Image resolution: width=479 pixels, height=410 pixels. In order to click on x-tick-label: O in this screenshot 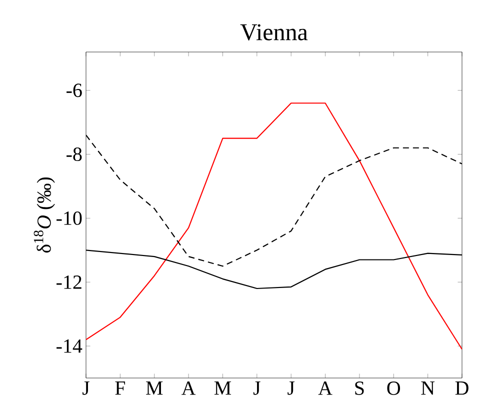, I will do `click(393, 388)`.